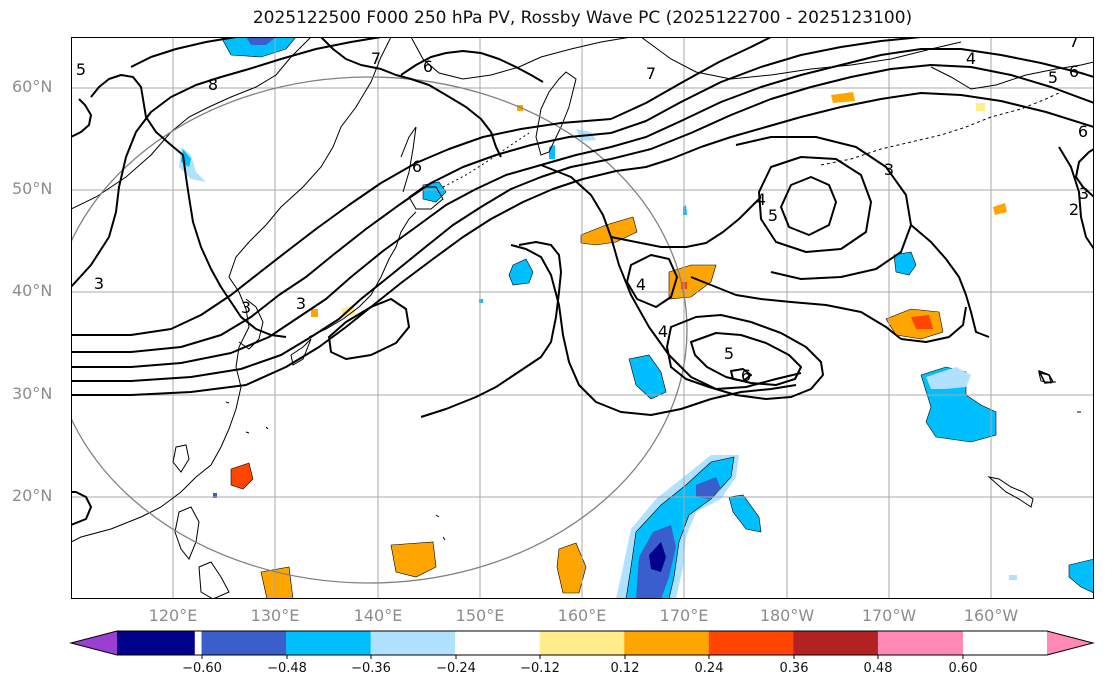 The image size is (1105, 692). Describe the element at coordinates (1012, 75) in the screenshot. I see `alaska-coast` at that location.